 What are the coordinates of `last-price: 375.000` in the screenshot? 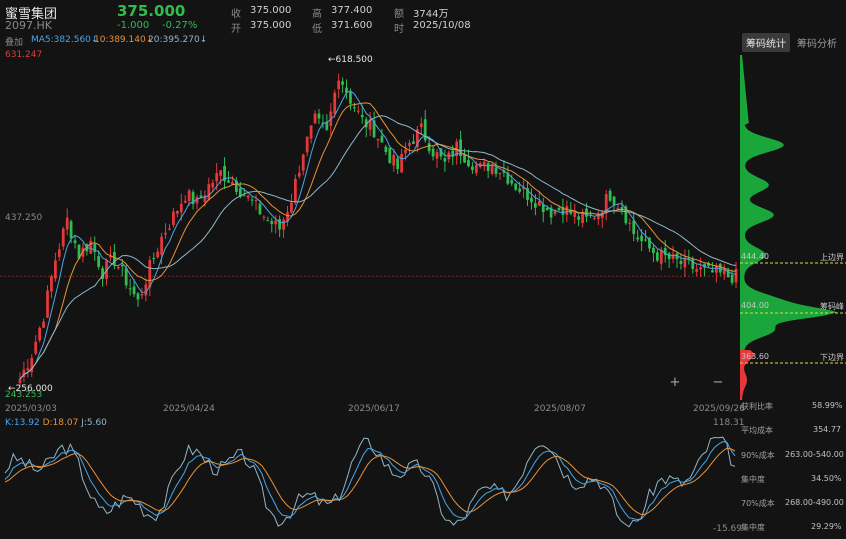 It's located at (151, 11).